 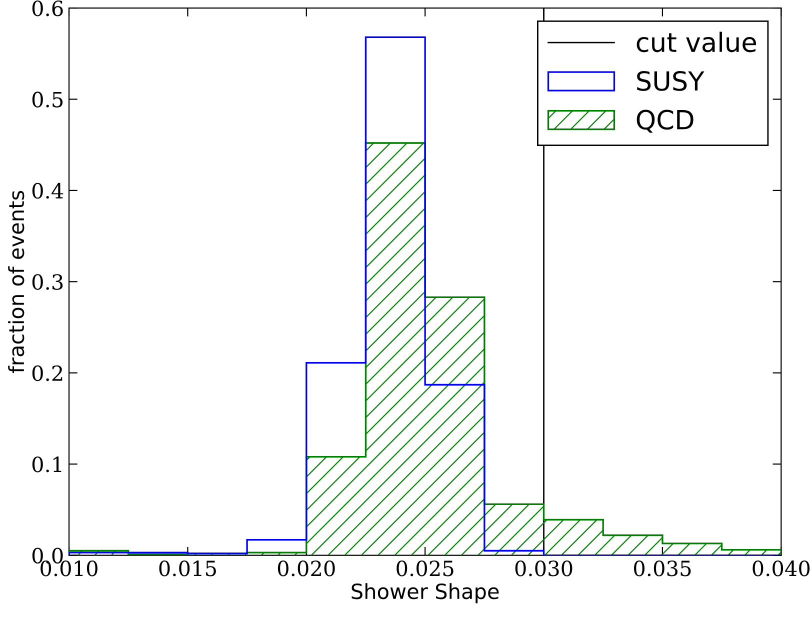 I want to click on x-tick-label: 0.030, so click(x=543, y=568).